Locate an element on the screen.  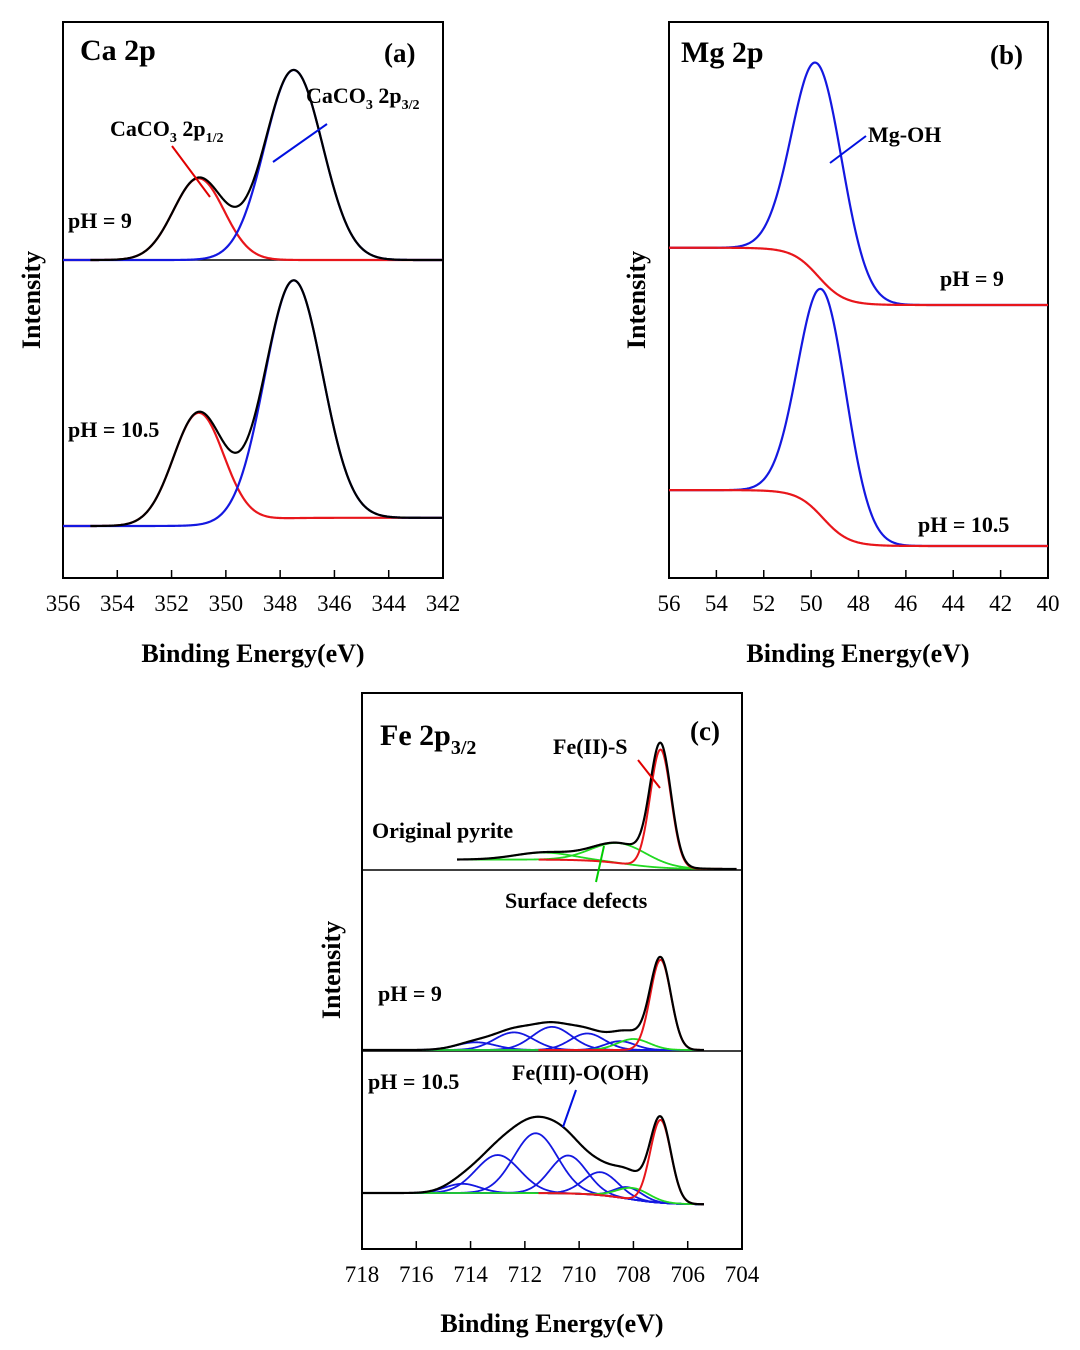
panel-a-tick-label-1: 354 is located at coordinates (117, 603).